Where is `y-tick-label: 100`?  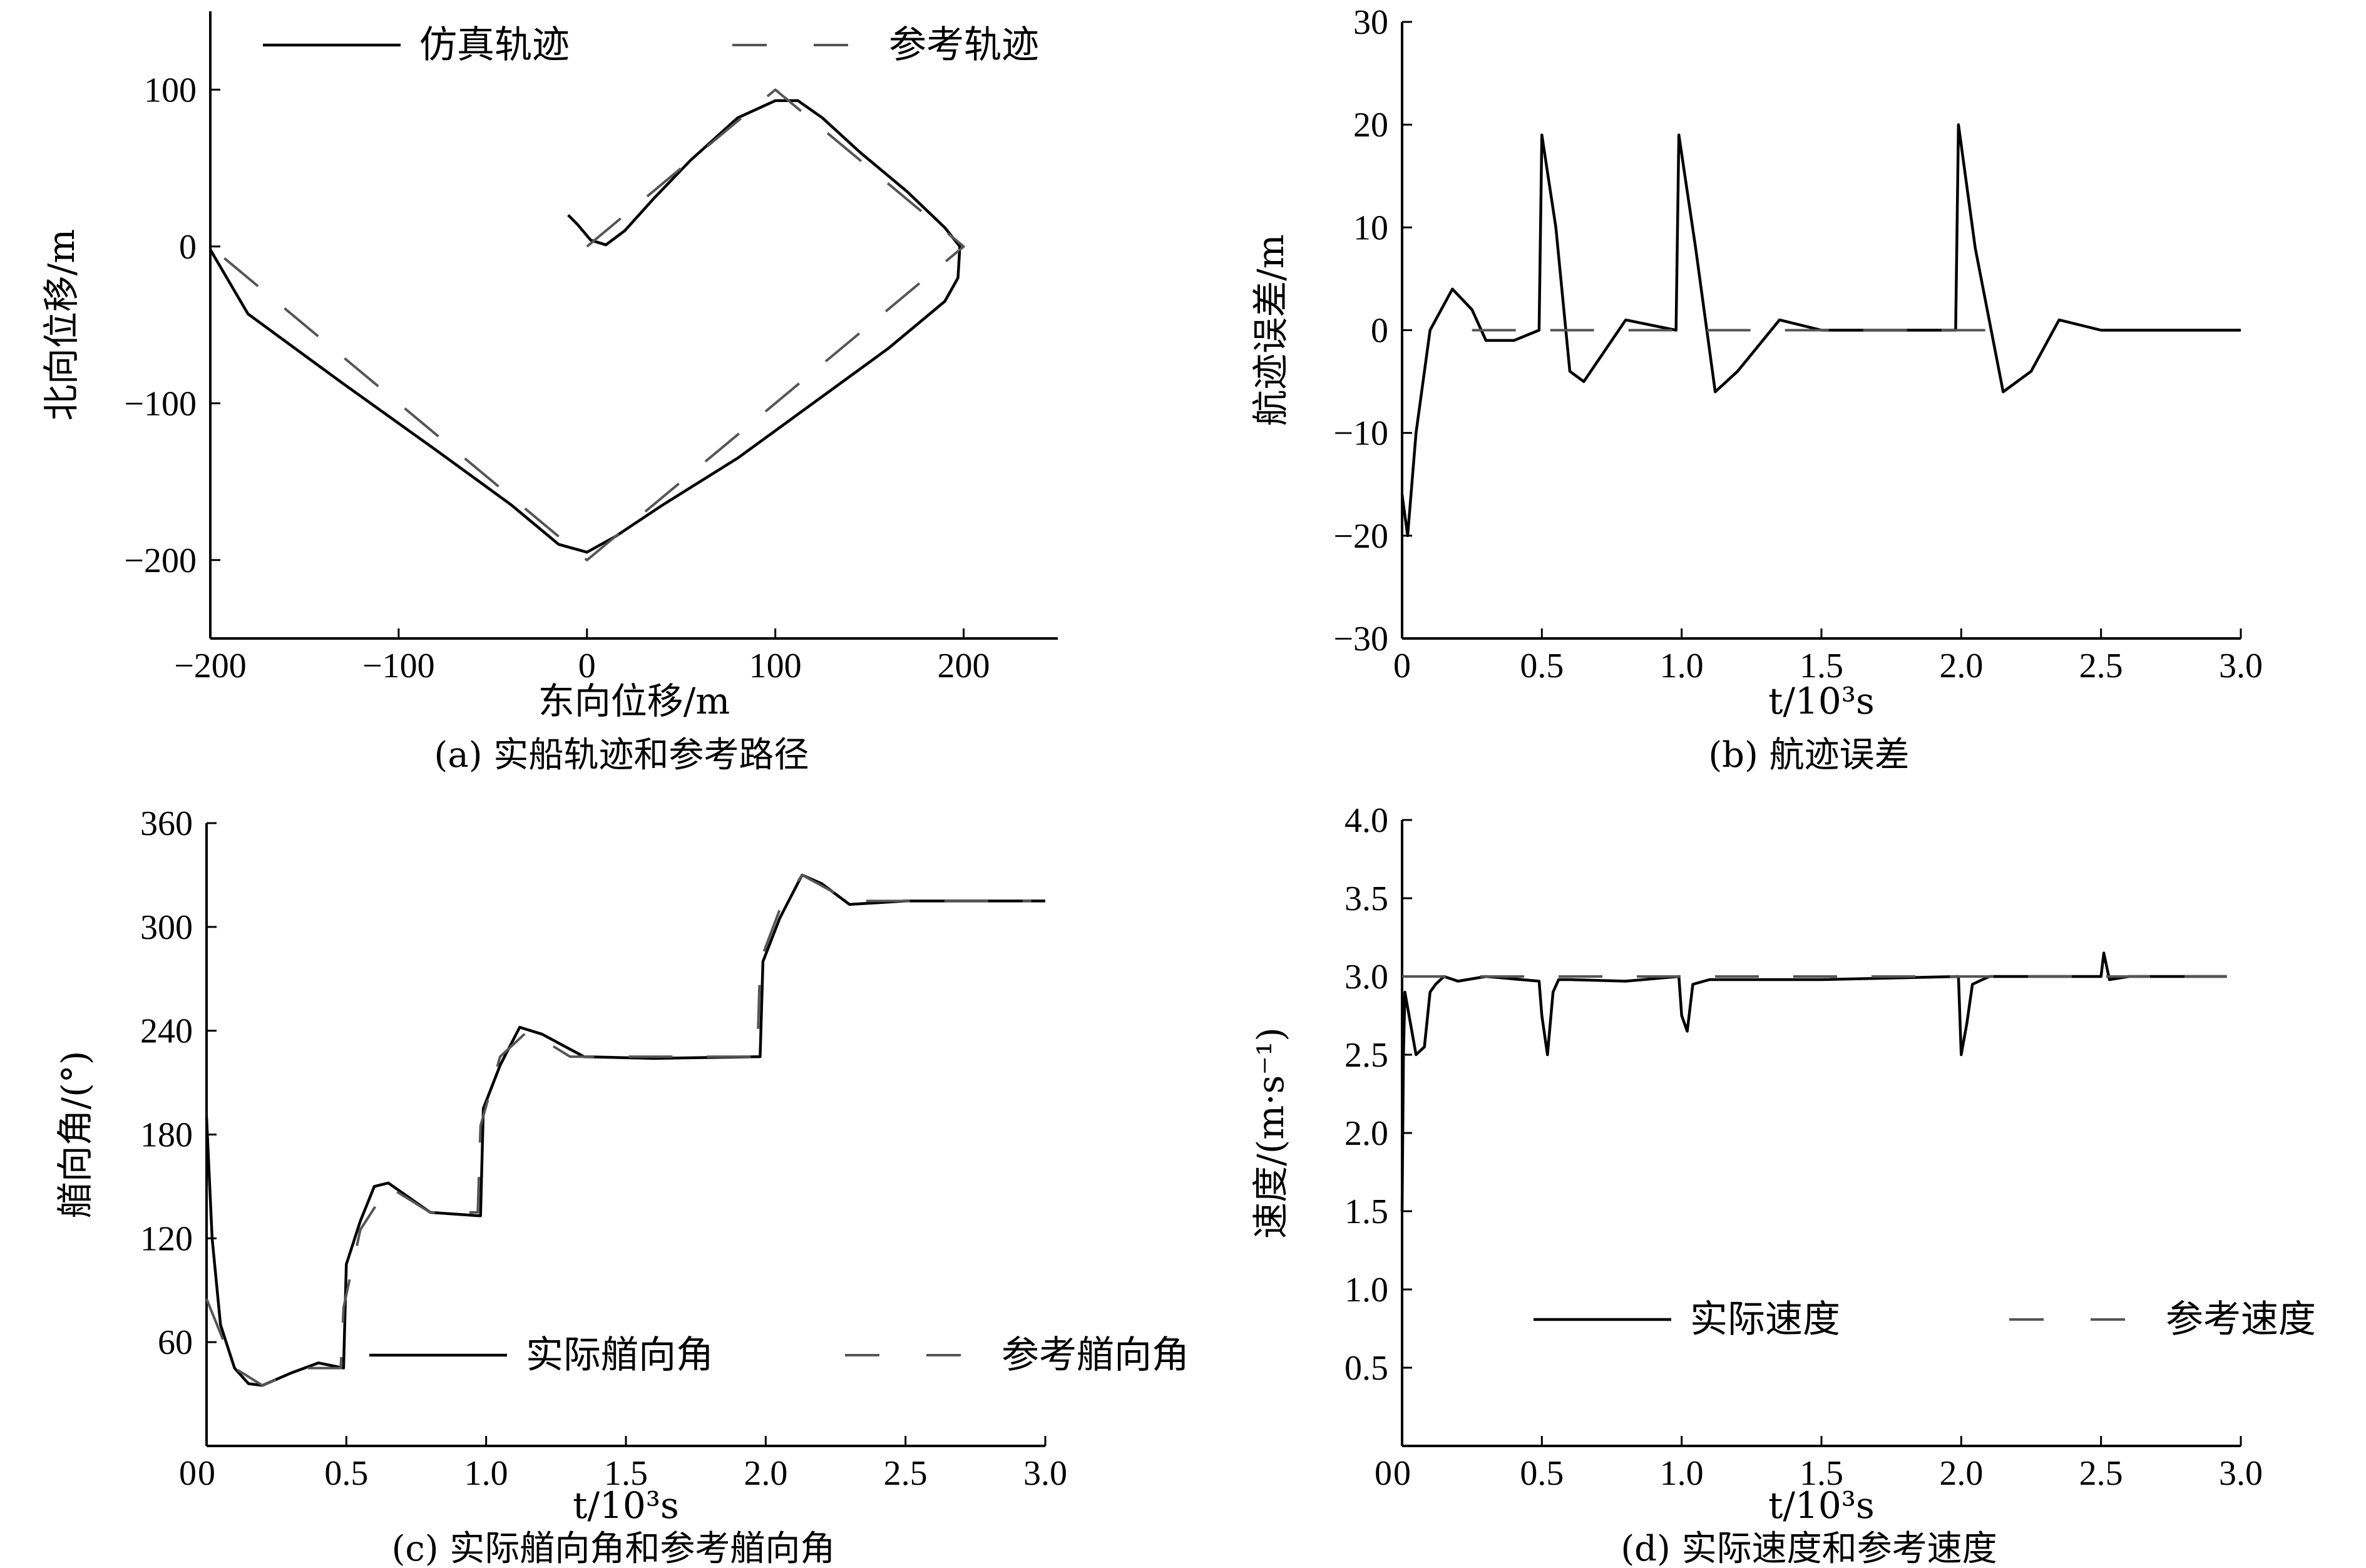 y-tick-label: 100 is located at coordinates (170, 90).